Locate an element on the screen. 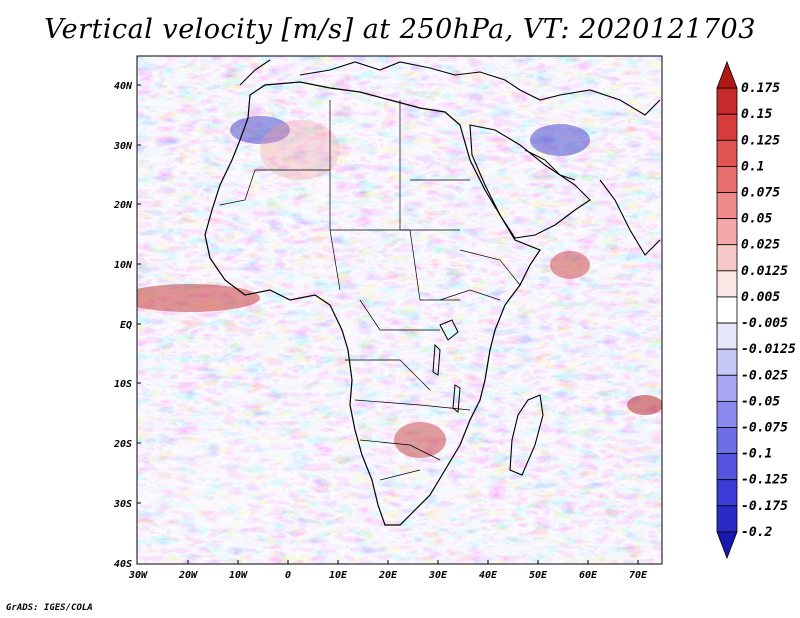 Image resolution: width=800 pixels, height=618 pixels. itcz-ascent-band is located at coordinates (198, 298).